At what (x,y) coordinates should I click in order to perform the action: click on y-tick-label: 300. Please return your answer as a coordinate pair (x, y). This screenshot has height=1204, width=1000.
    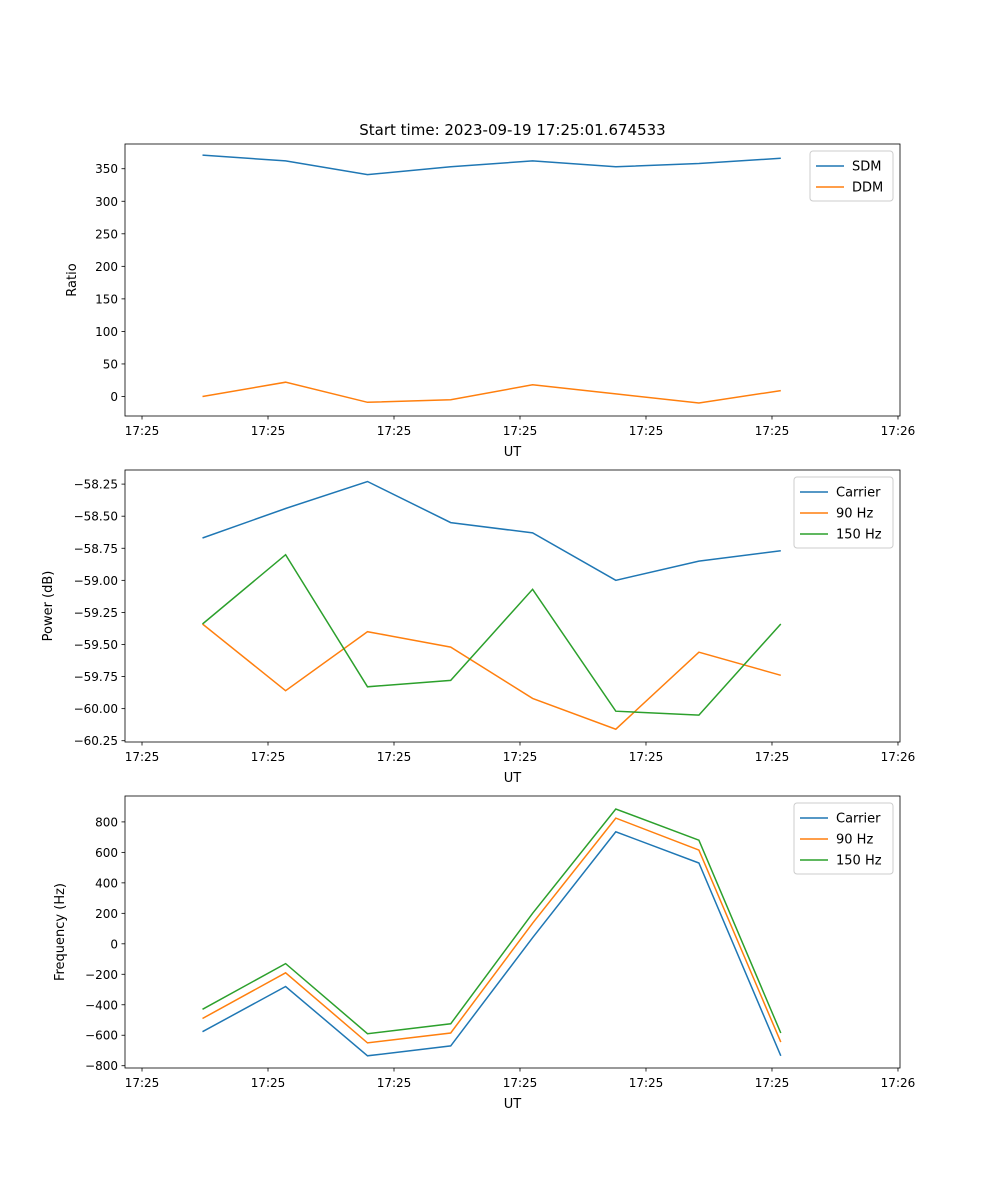
    Looking at the image, I should click on (106, 202).